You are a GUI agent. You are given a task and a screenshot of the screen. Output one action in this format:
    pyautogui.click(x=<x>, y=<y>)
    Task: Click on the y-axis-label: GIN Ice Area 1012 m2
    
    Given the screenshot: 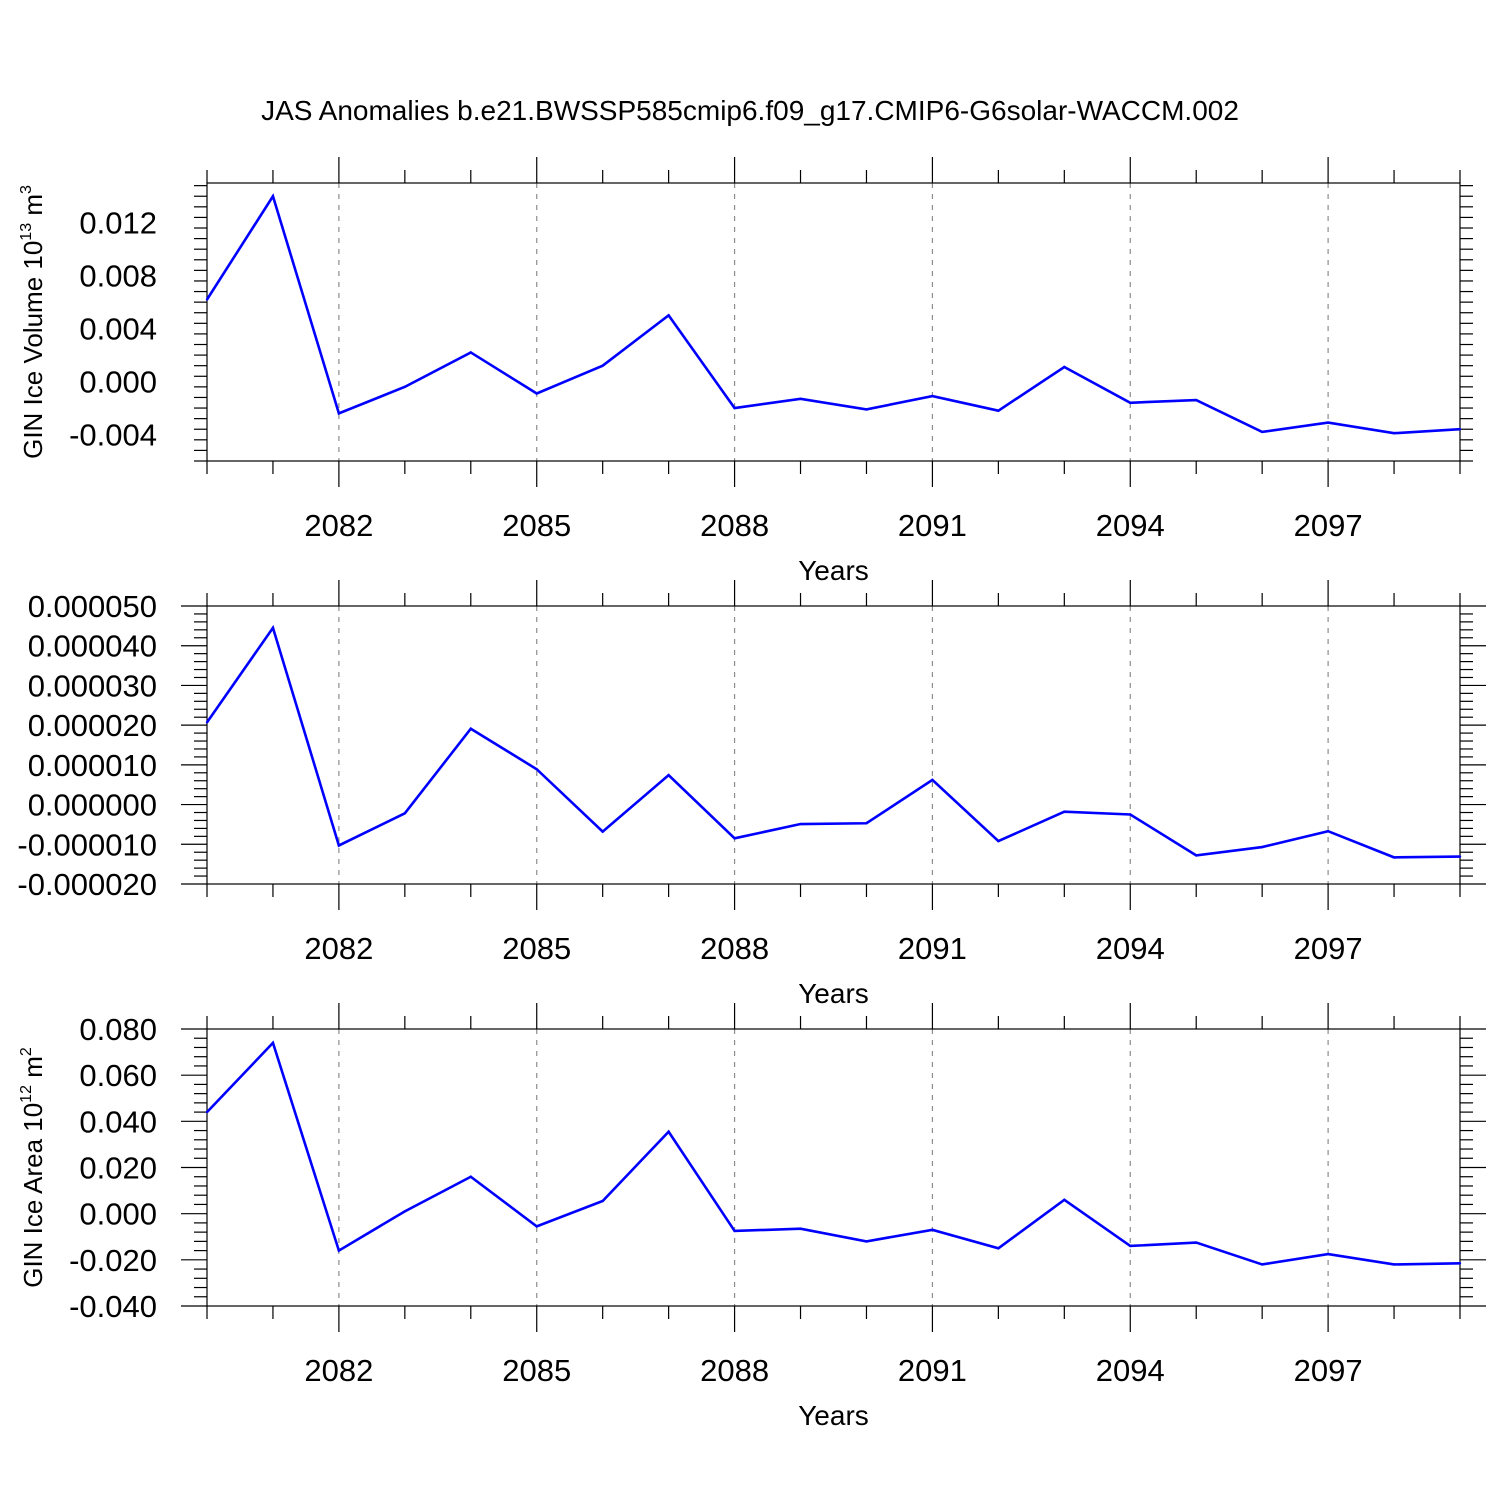 What is the action you would take?
    pyautogui.click(x=33, y=1167)
    